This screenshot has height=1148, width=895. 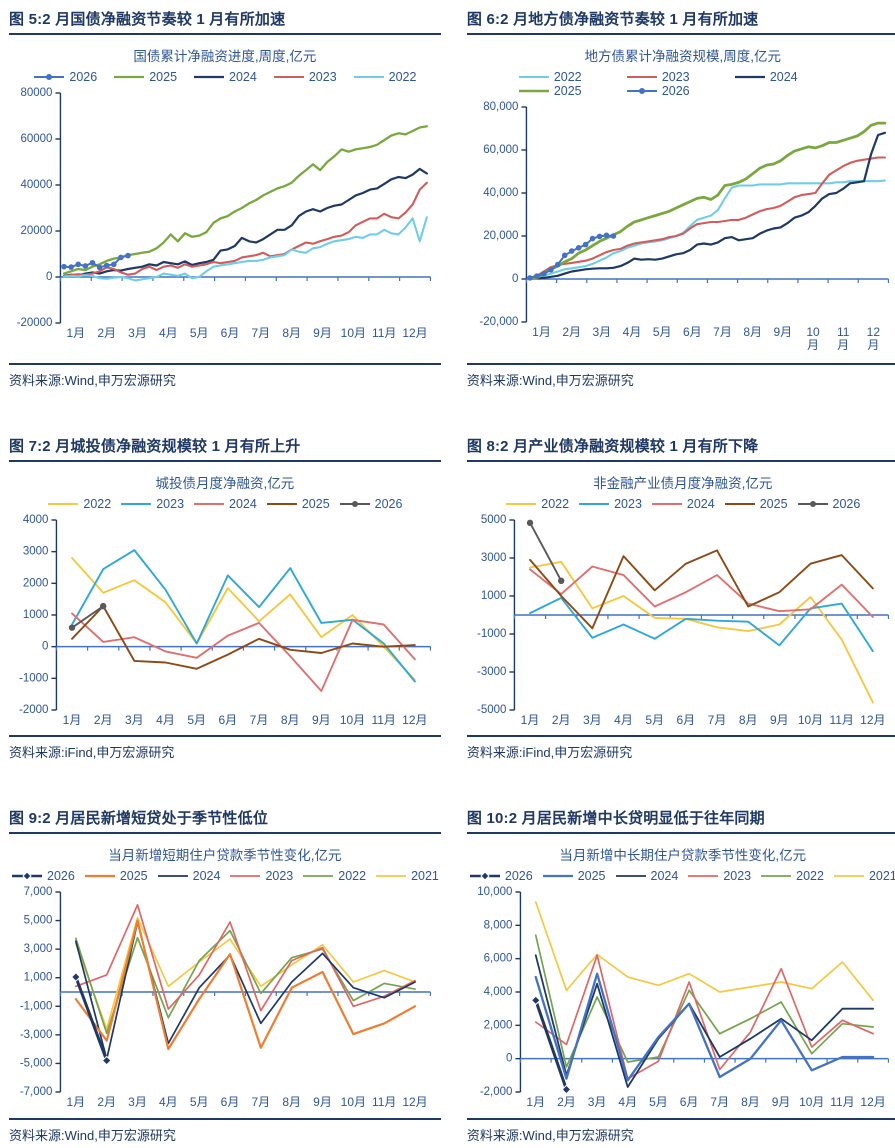 What do you see at coordinates (36, 1064) in the screenshot?
I see `svg-text: -5,000` at bounding box center [36, 1064].